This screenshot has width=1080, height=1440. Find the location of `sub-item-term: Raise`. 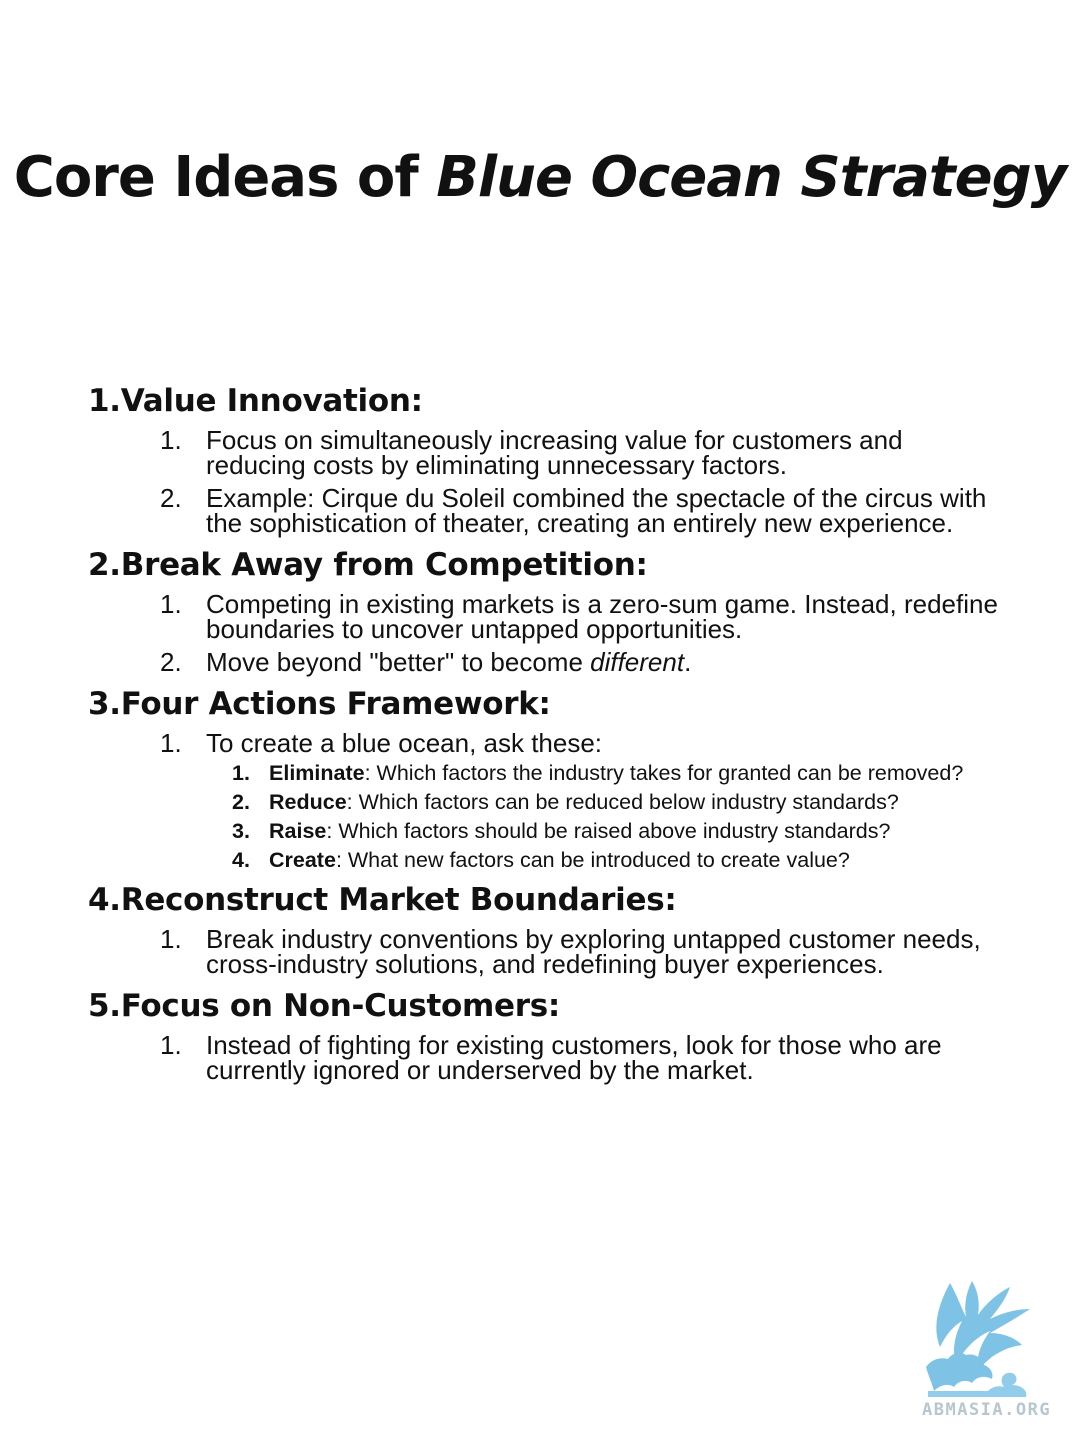

sub-item-term: Raise is located at coordinates (298, 831).